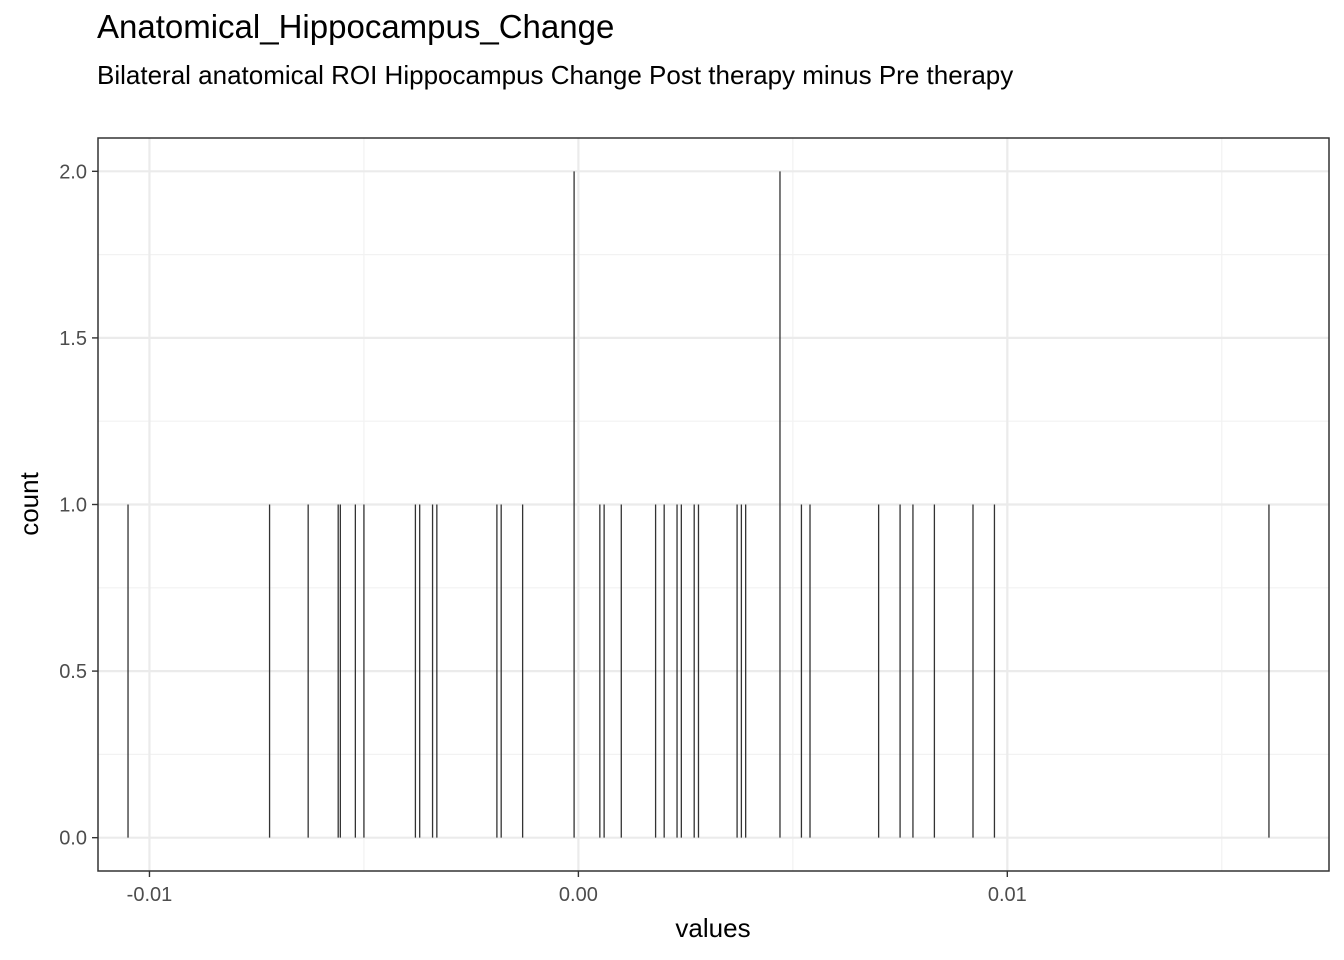 This screenshot has height=960, width=1344. Describe the element at coordinates (1007, 895) in the screenshot. I see `x-tick-label: 0.01` at that location.